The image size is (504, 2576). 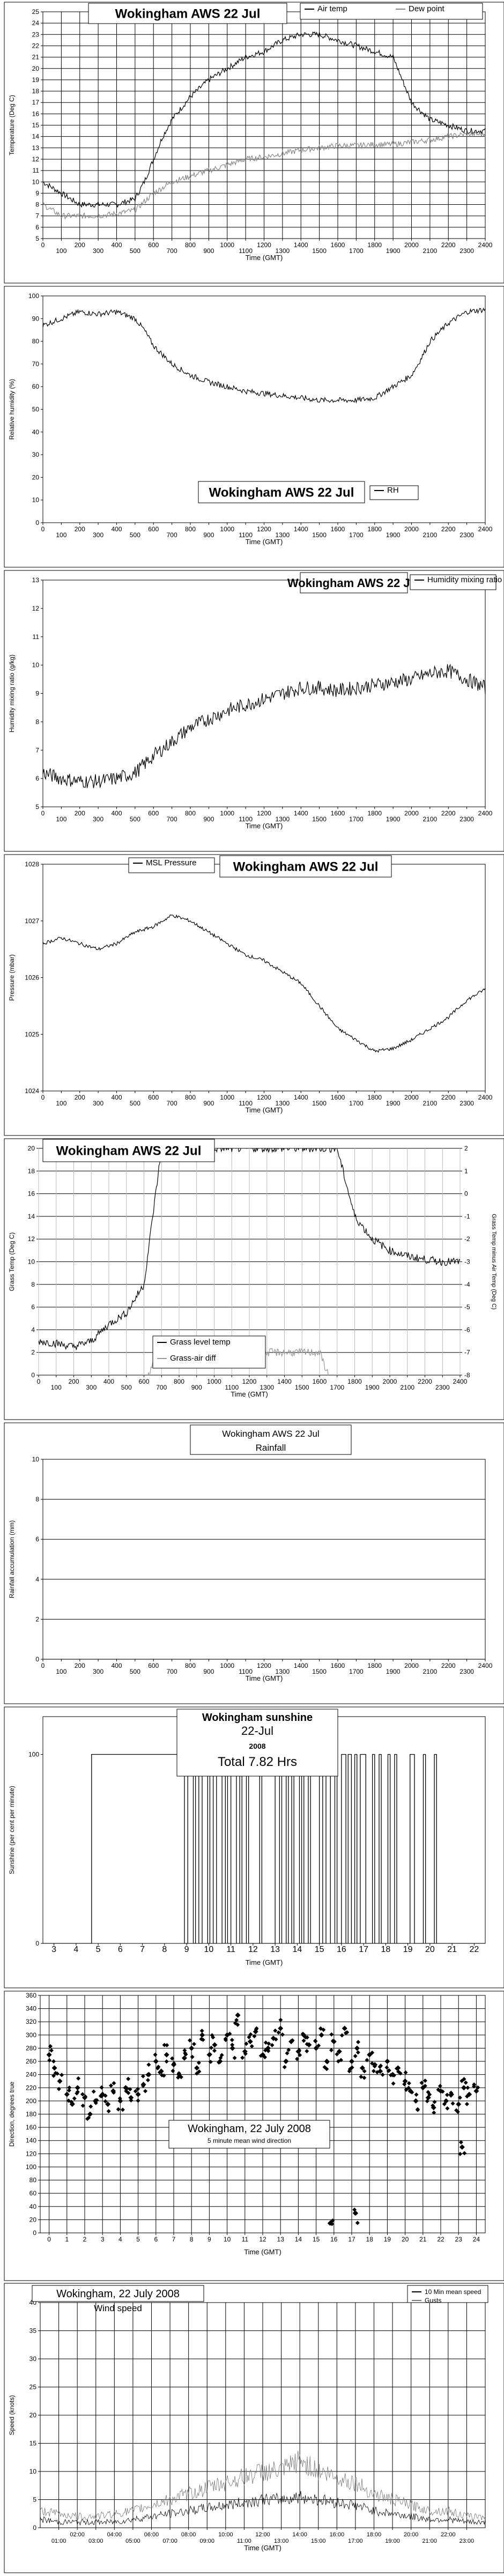 I want to click on y-tick-label: 15, so click(x=36, y=125).